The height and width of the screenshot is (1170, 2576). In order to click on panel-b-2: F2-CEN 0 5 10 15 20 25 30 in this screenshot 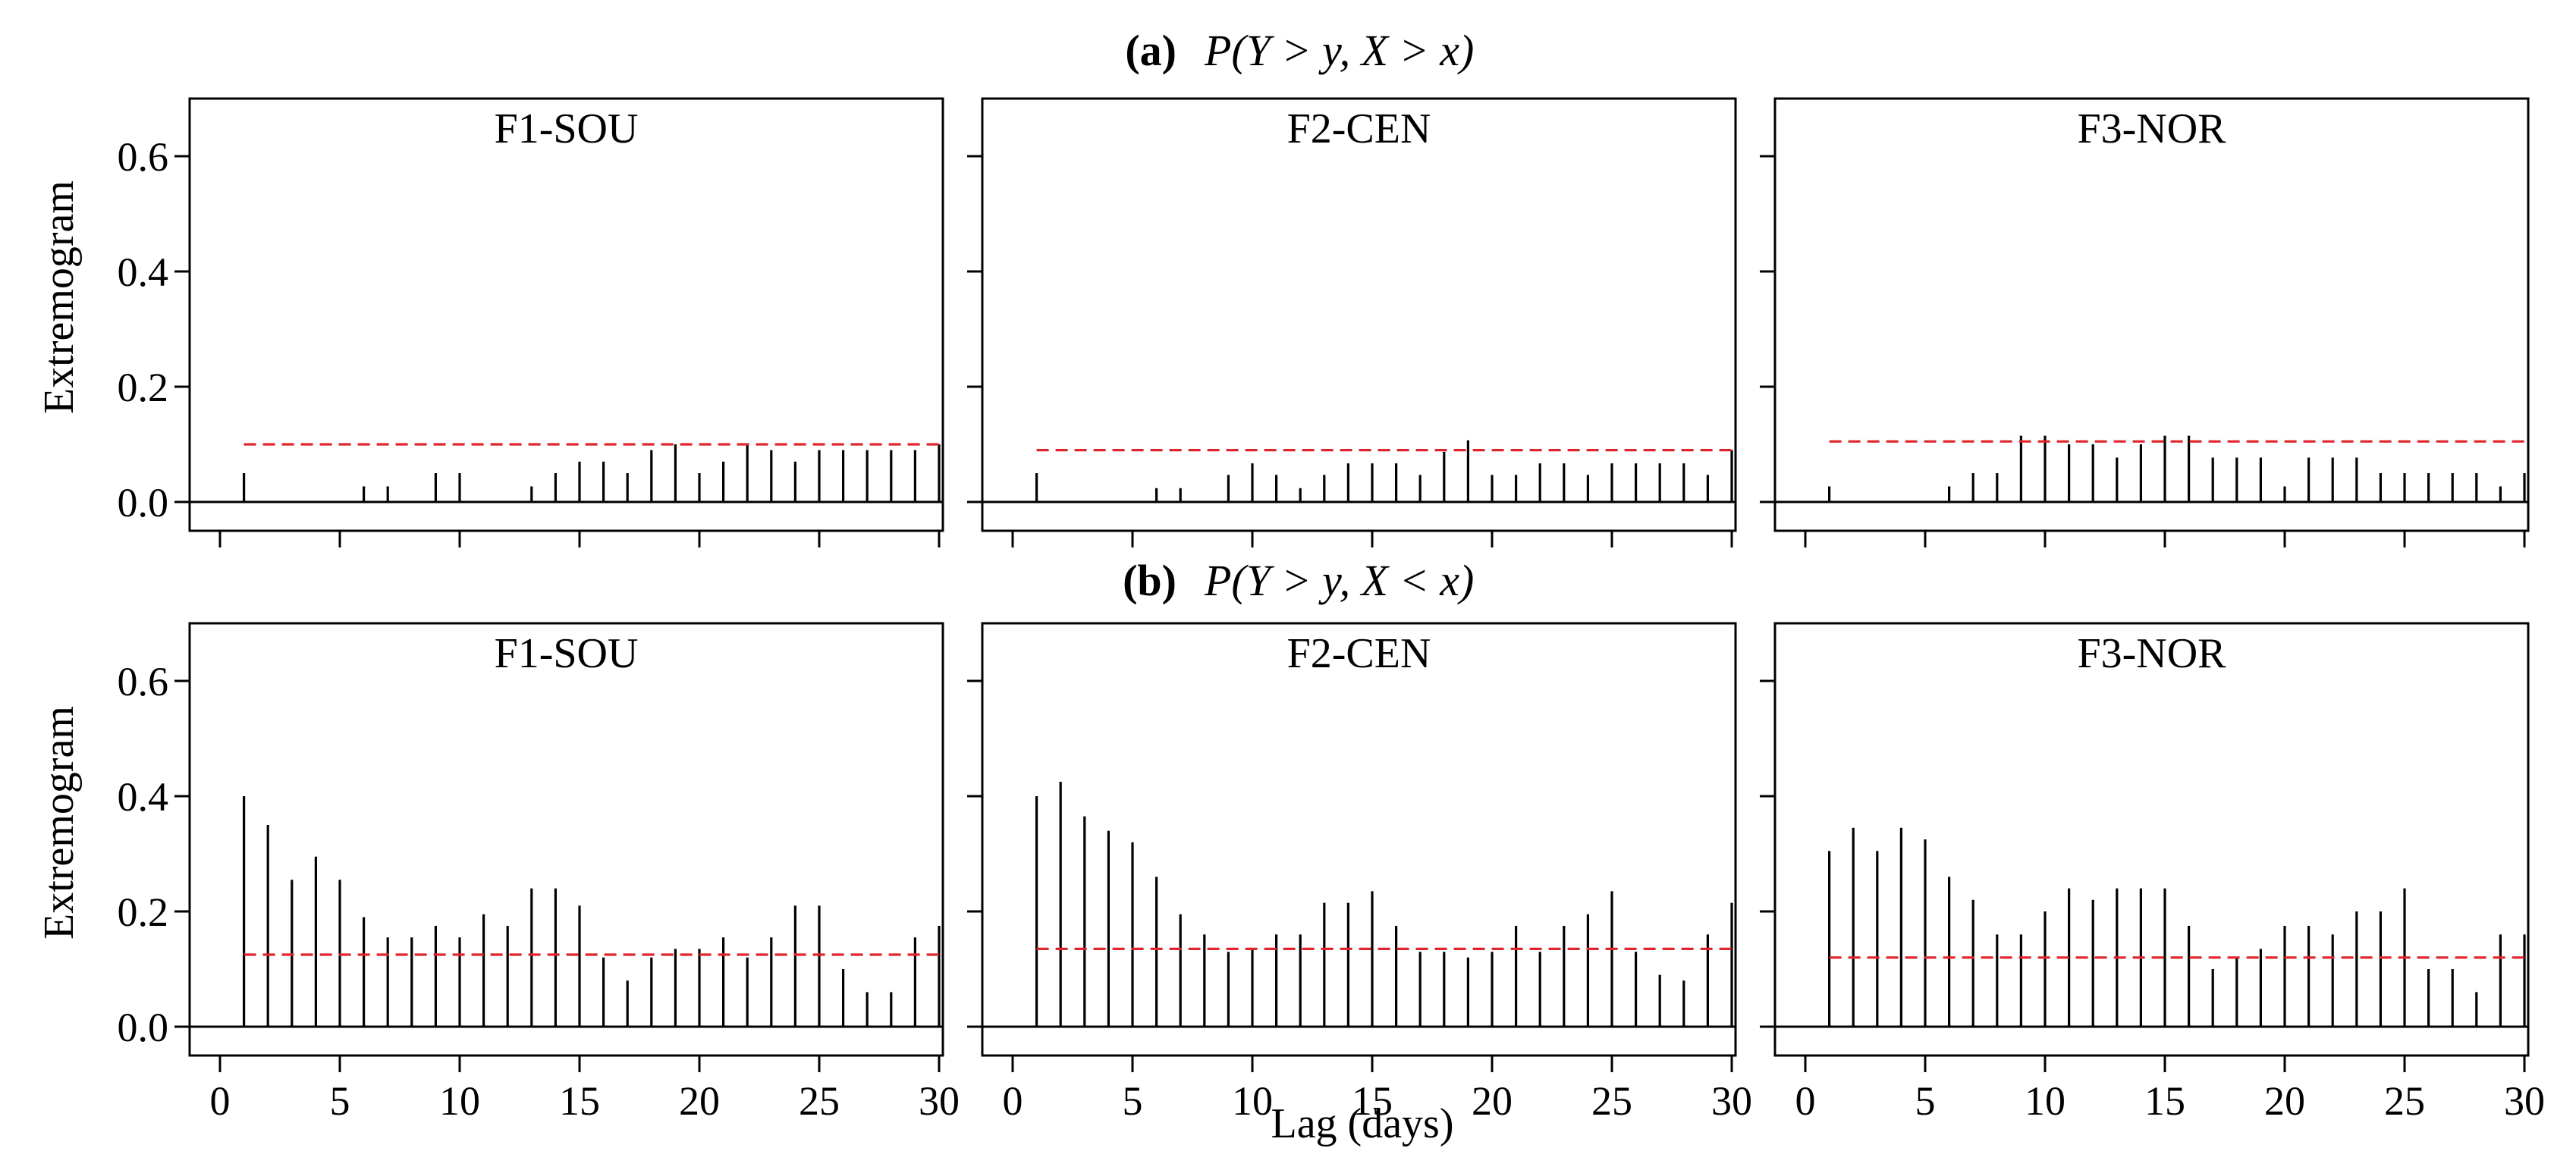, I will do `click(1359, 873)`.